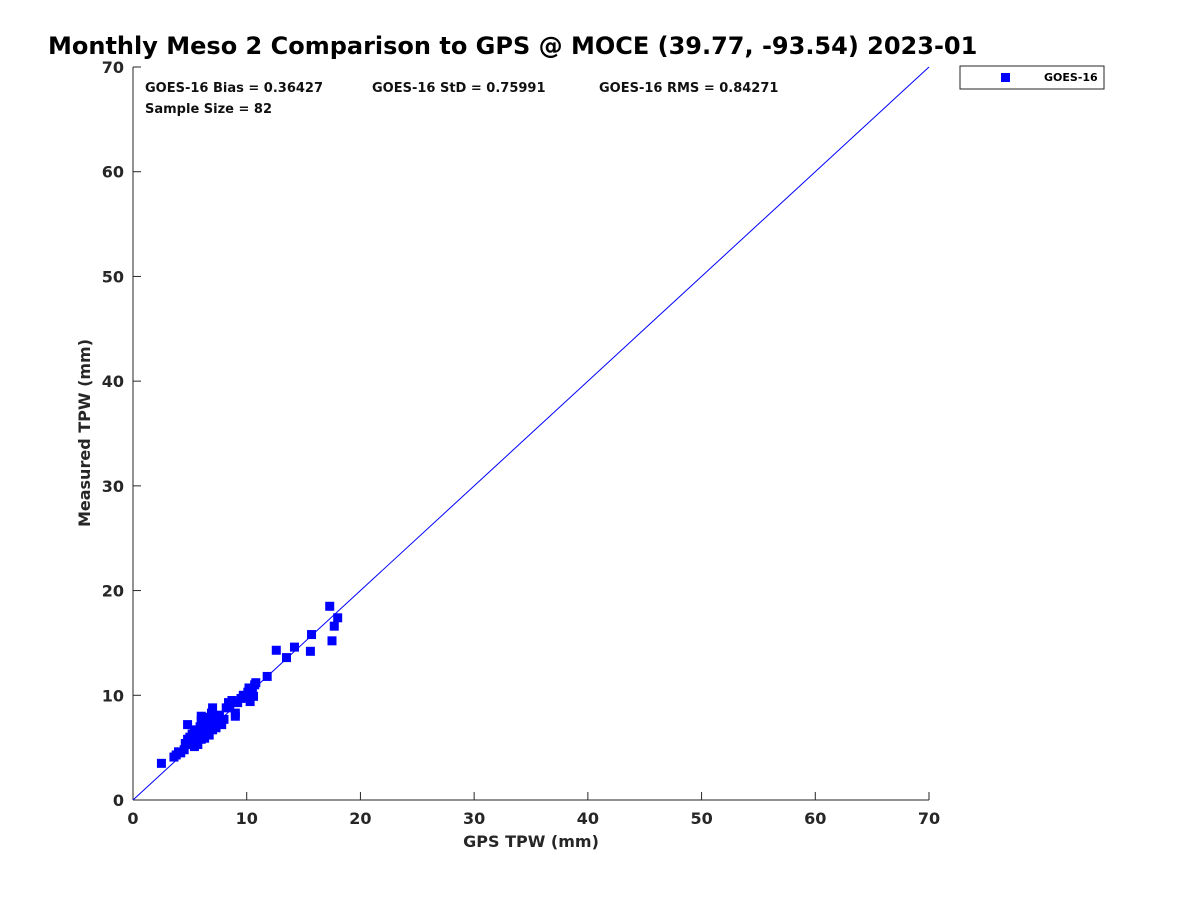 The image size is (1200, 900). Describe the element at coordinates (360, 818) in the screenshot. I see `x-tick-label: 20` at that location.